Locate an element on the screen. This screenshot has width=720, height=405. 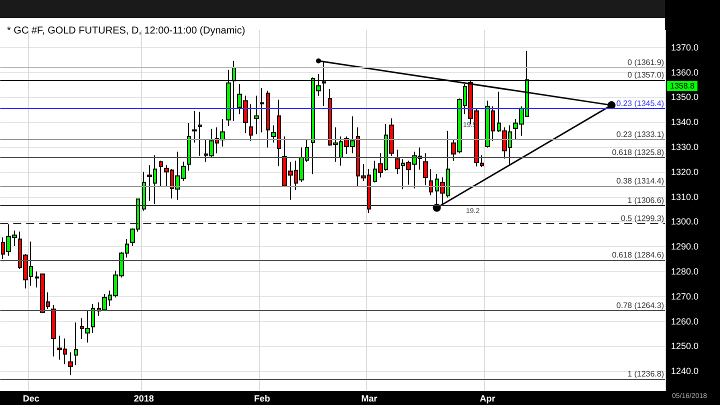
x-tick-label: Dec is located at coordinates (31, 399).